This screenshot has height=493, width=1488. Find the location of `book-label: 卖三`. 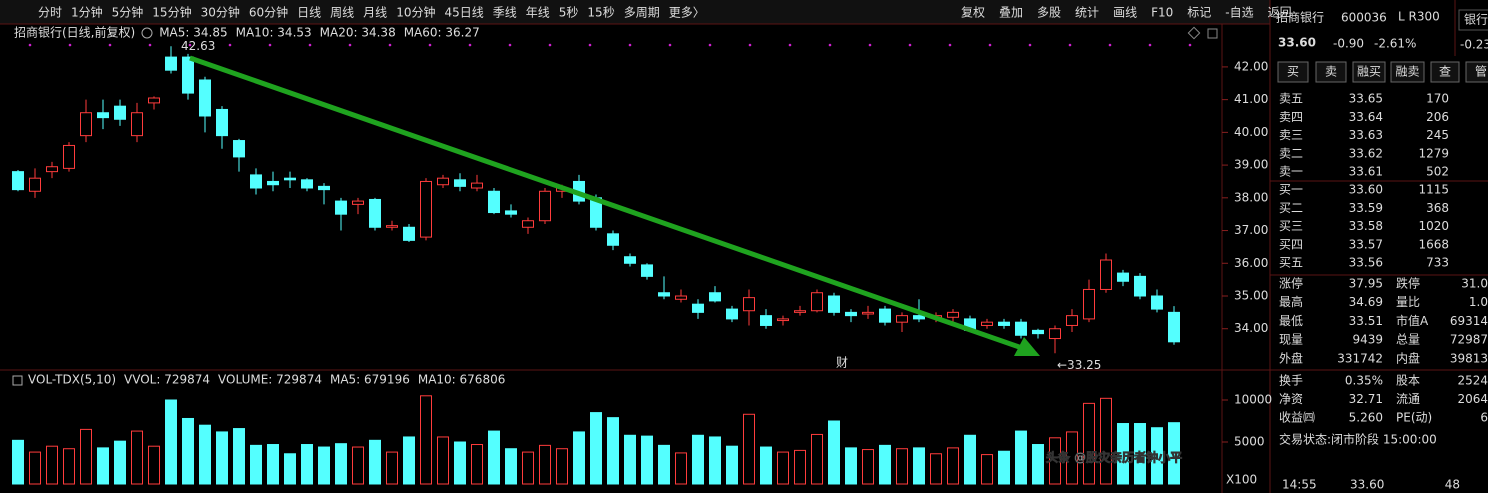

book-label: 卖三 is located at coordinates (1291, 135).